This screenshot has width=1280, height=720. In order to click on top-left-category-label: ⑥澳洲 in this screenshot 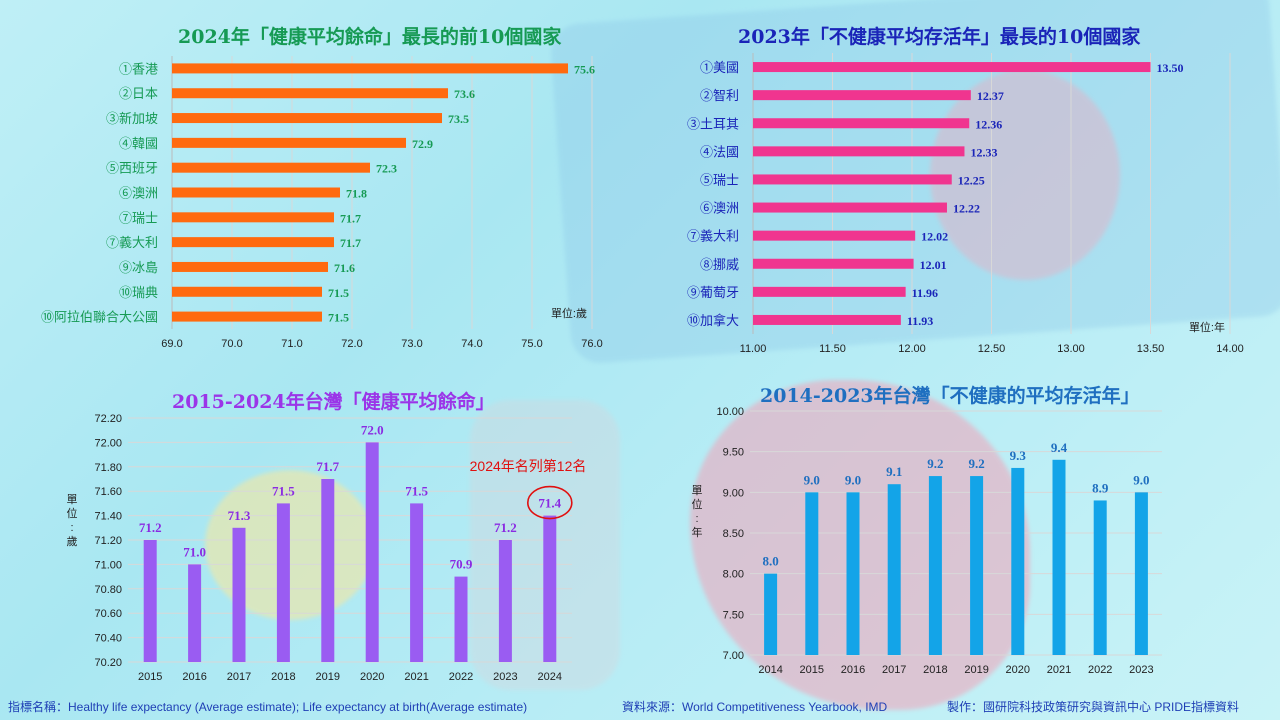, I will do `click(138, 193)`.